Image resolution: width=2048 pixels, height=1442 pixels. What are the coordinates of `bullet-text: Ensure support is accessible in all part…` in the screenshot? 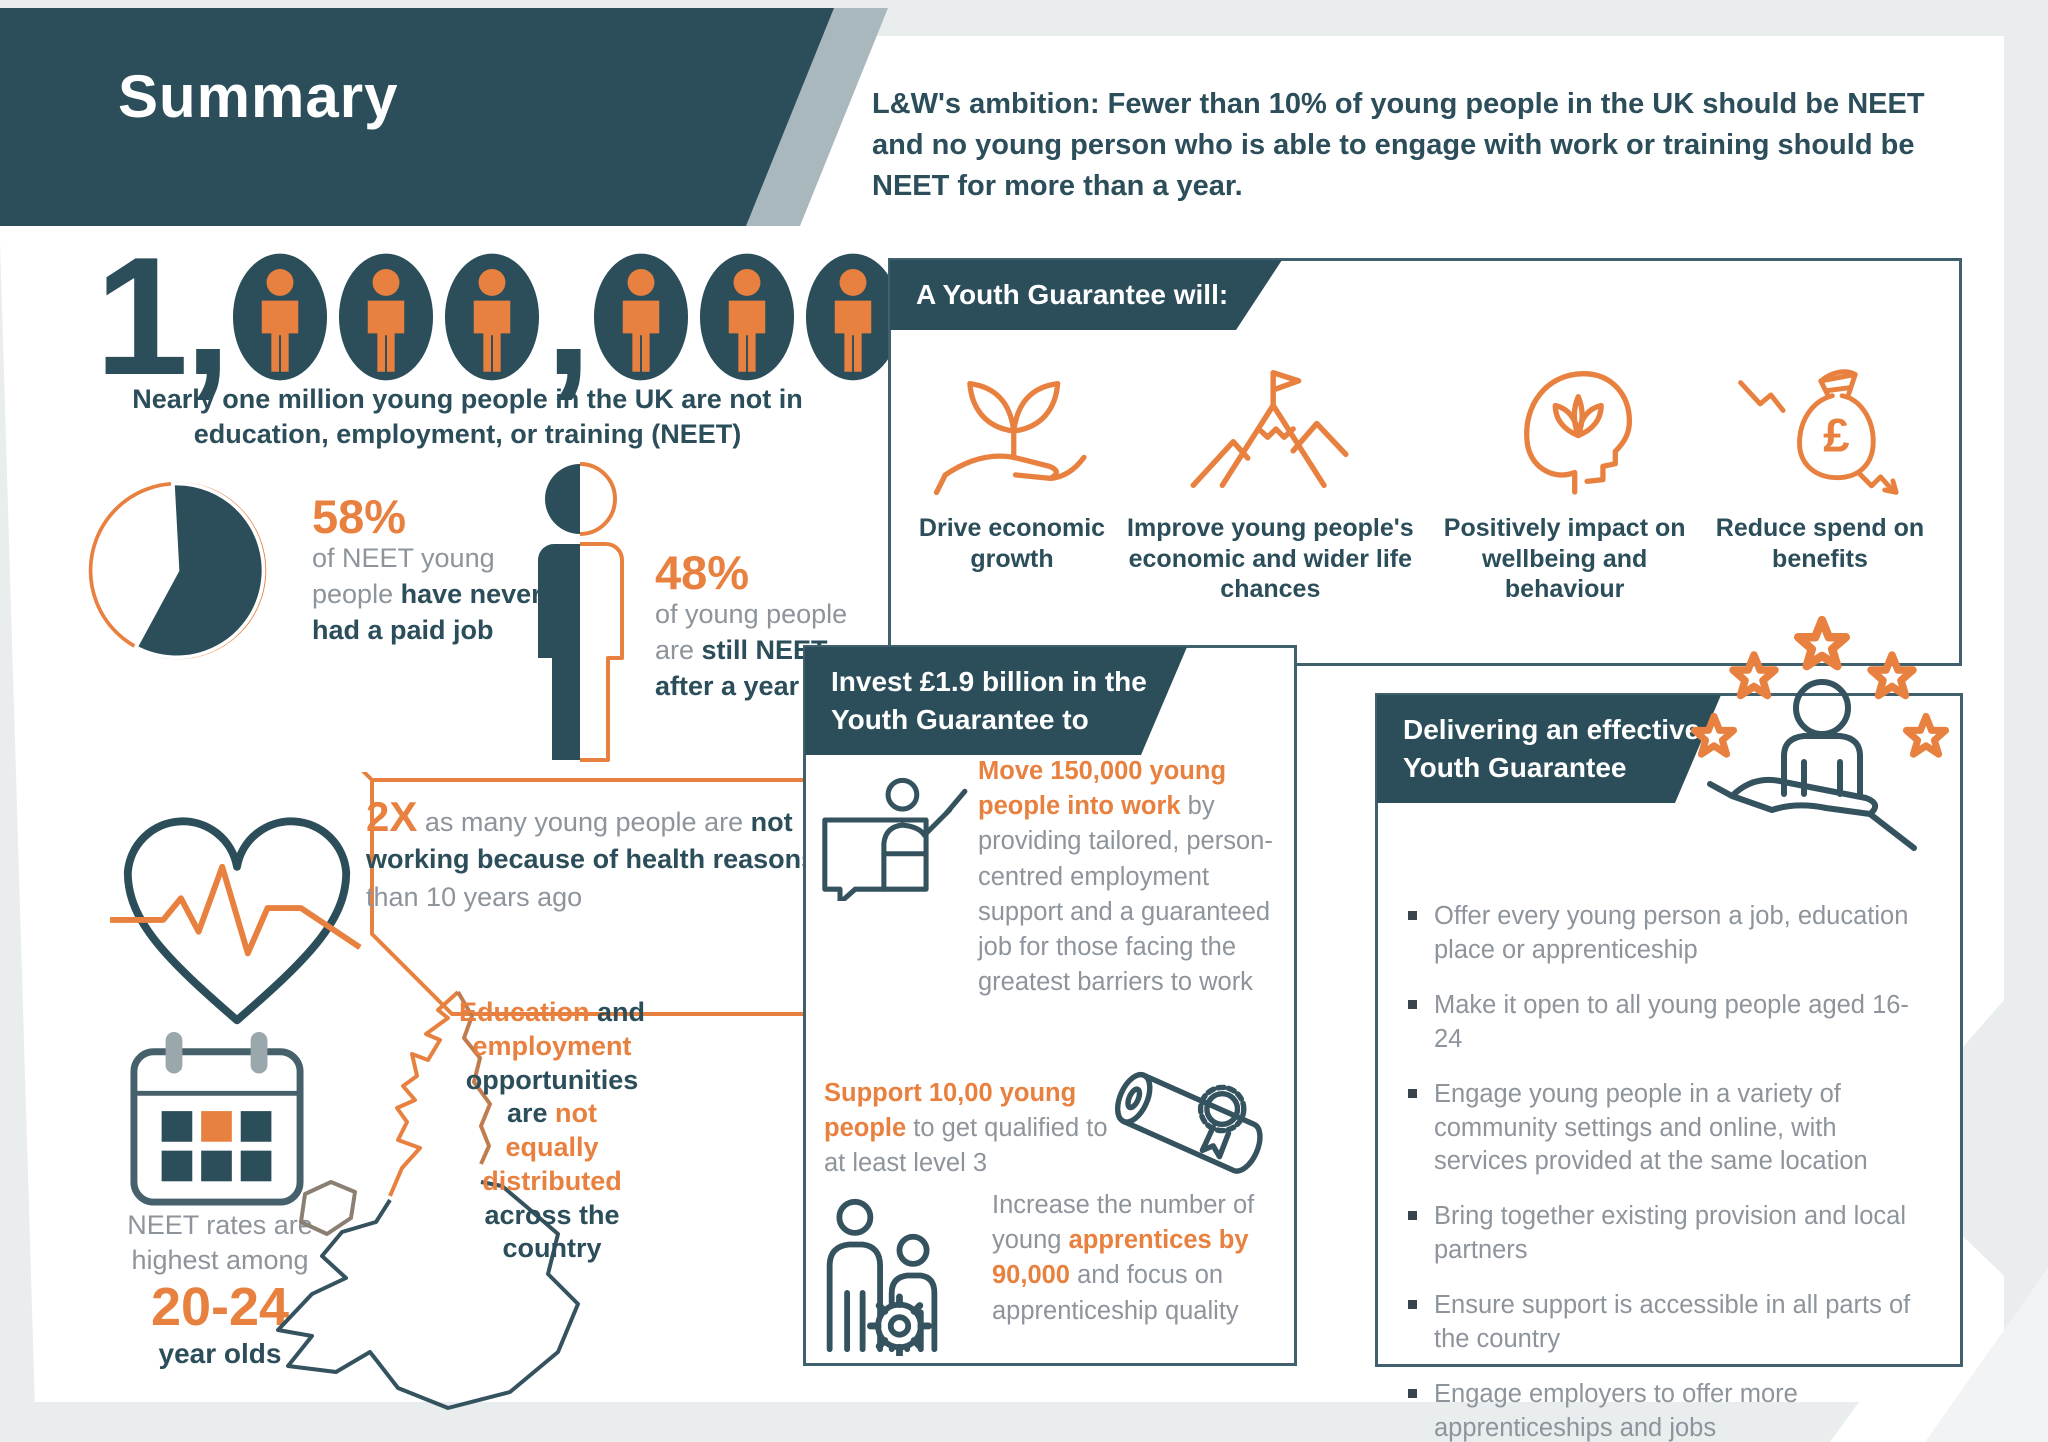 It's located at (1672, 1322).